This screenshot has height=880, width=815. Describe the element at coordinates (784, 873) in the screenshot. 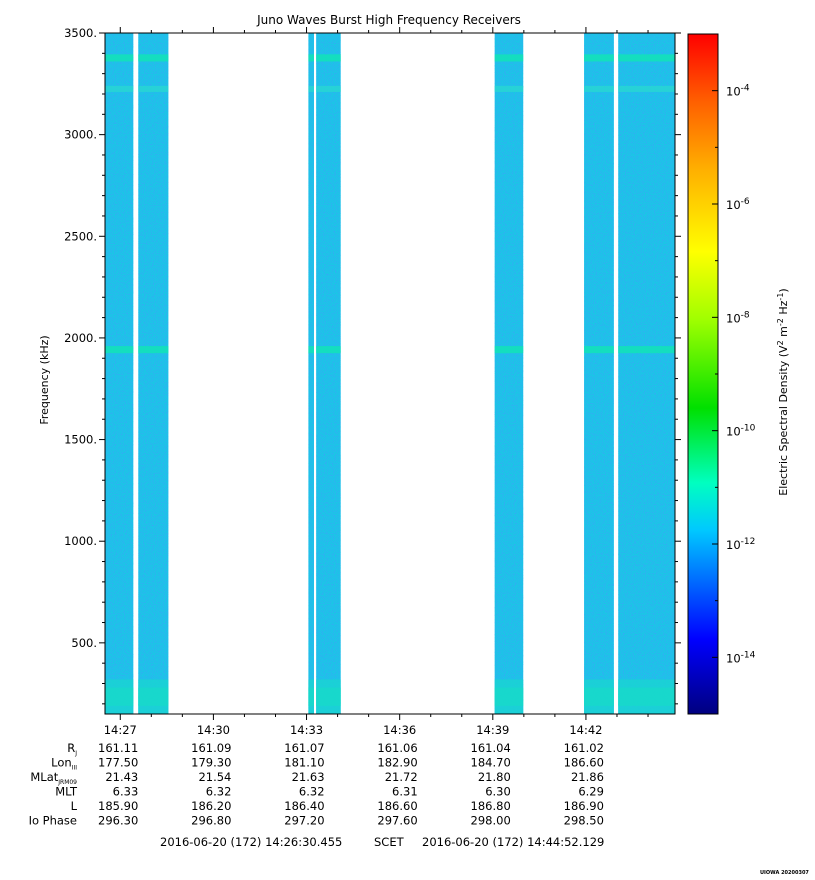

I see `footer-stamp: UIOWA 20200307` at that location.